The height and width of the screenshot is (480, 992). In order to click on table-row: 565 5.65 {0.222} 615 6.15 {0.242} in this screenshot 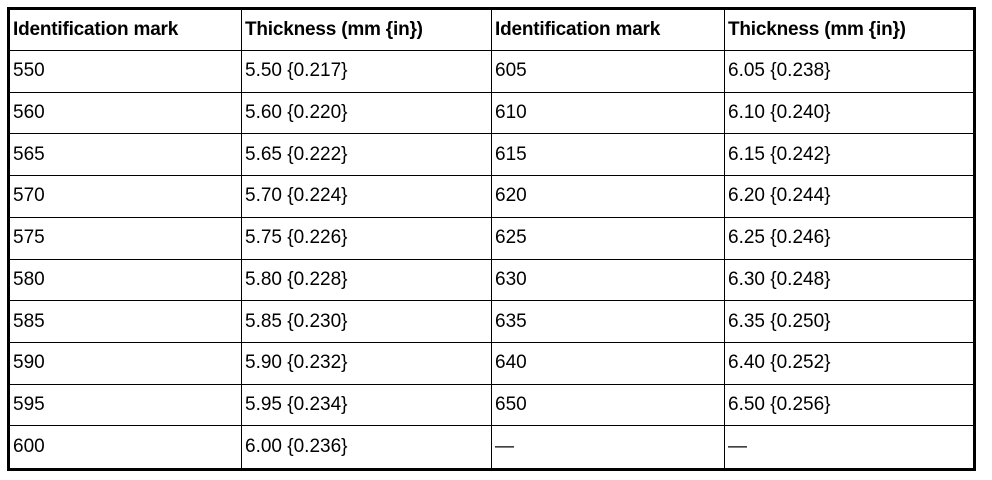, I will do `click(491, 155)`.